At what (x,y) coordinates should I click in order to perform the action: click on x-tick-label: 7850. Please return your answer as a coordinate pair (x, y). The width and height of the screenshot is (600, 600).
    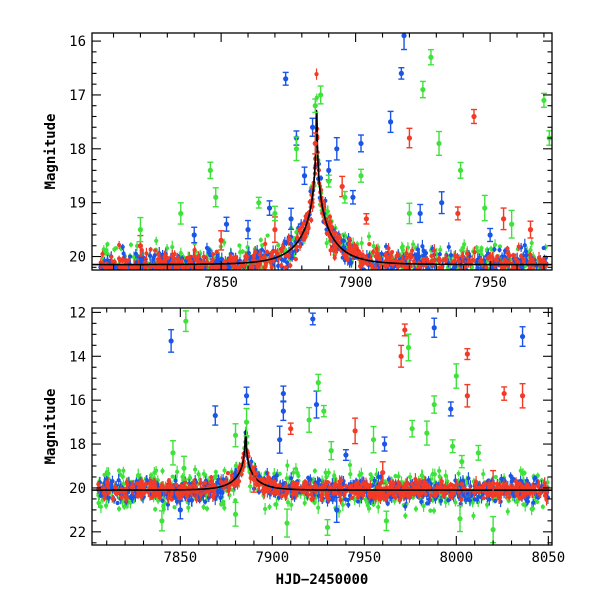
    Looking at the image, I should click on (221, 283).